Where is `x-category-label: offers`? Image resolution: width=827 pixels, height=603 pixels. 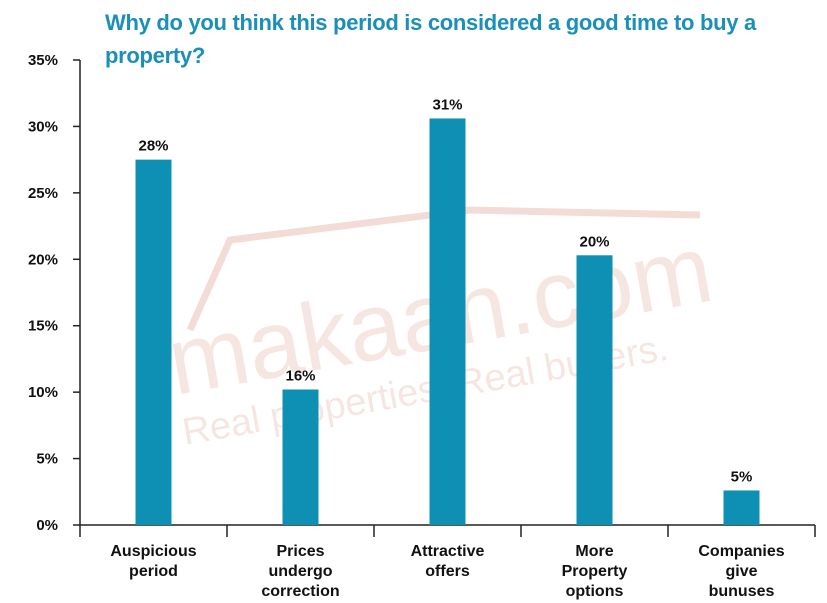
x-category-label: offers is located at coordinates (447, 571).